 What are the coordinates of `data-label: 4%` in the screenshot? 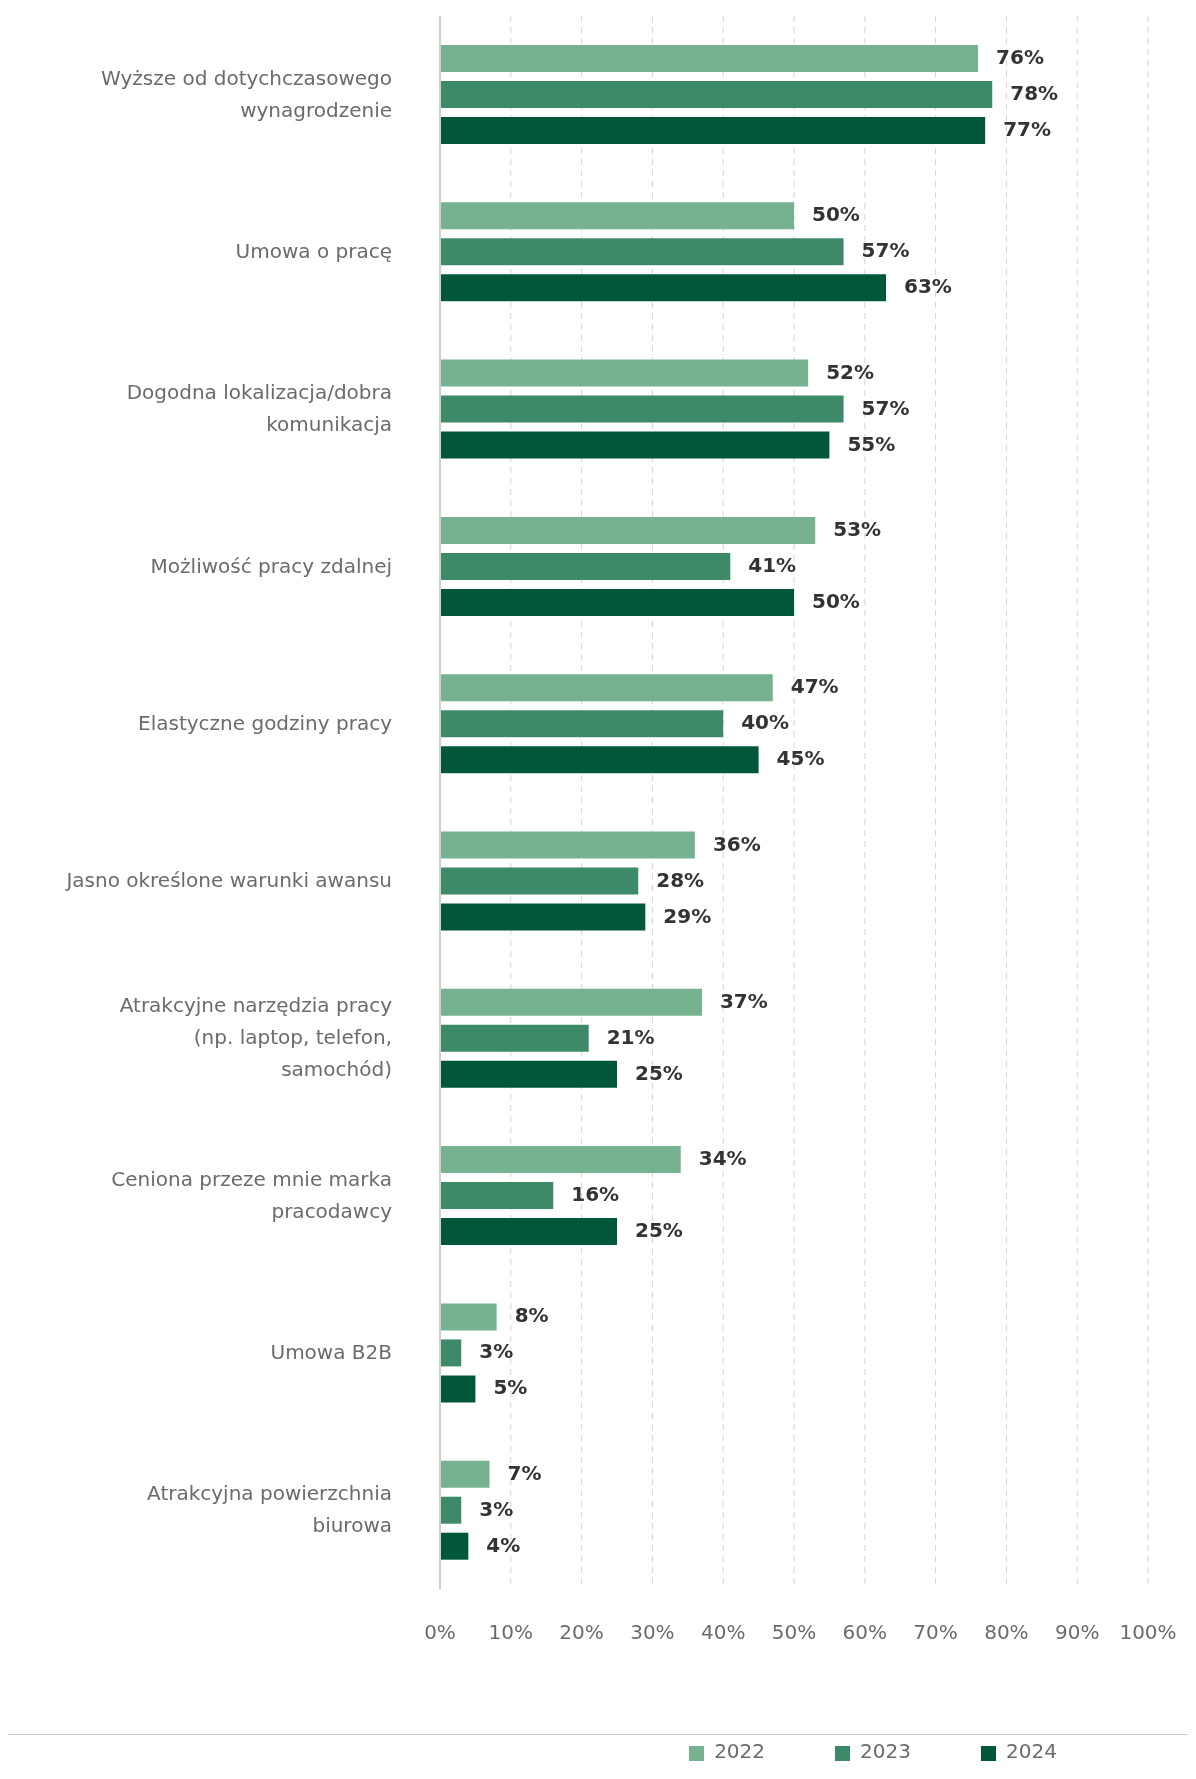 It's located at (503, 1544).